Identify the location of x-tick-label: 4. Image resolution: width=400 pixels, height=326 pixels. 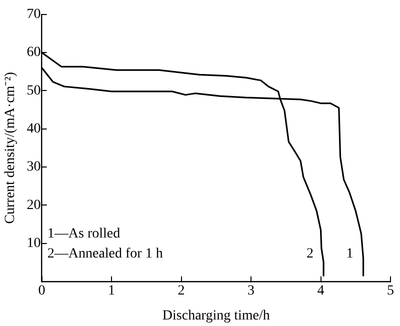
(320, 290).